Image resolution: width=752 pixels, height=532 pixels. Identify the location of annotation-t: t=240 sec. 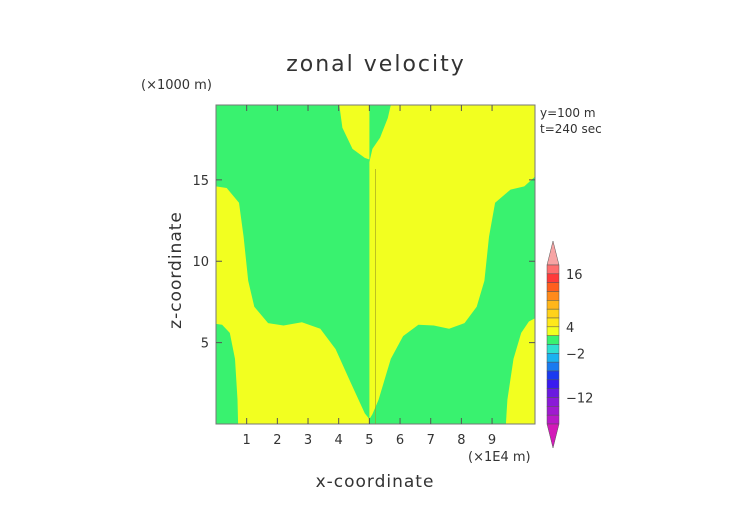
(571, 129).